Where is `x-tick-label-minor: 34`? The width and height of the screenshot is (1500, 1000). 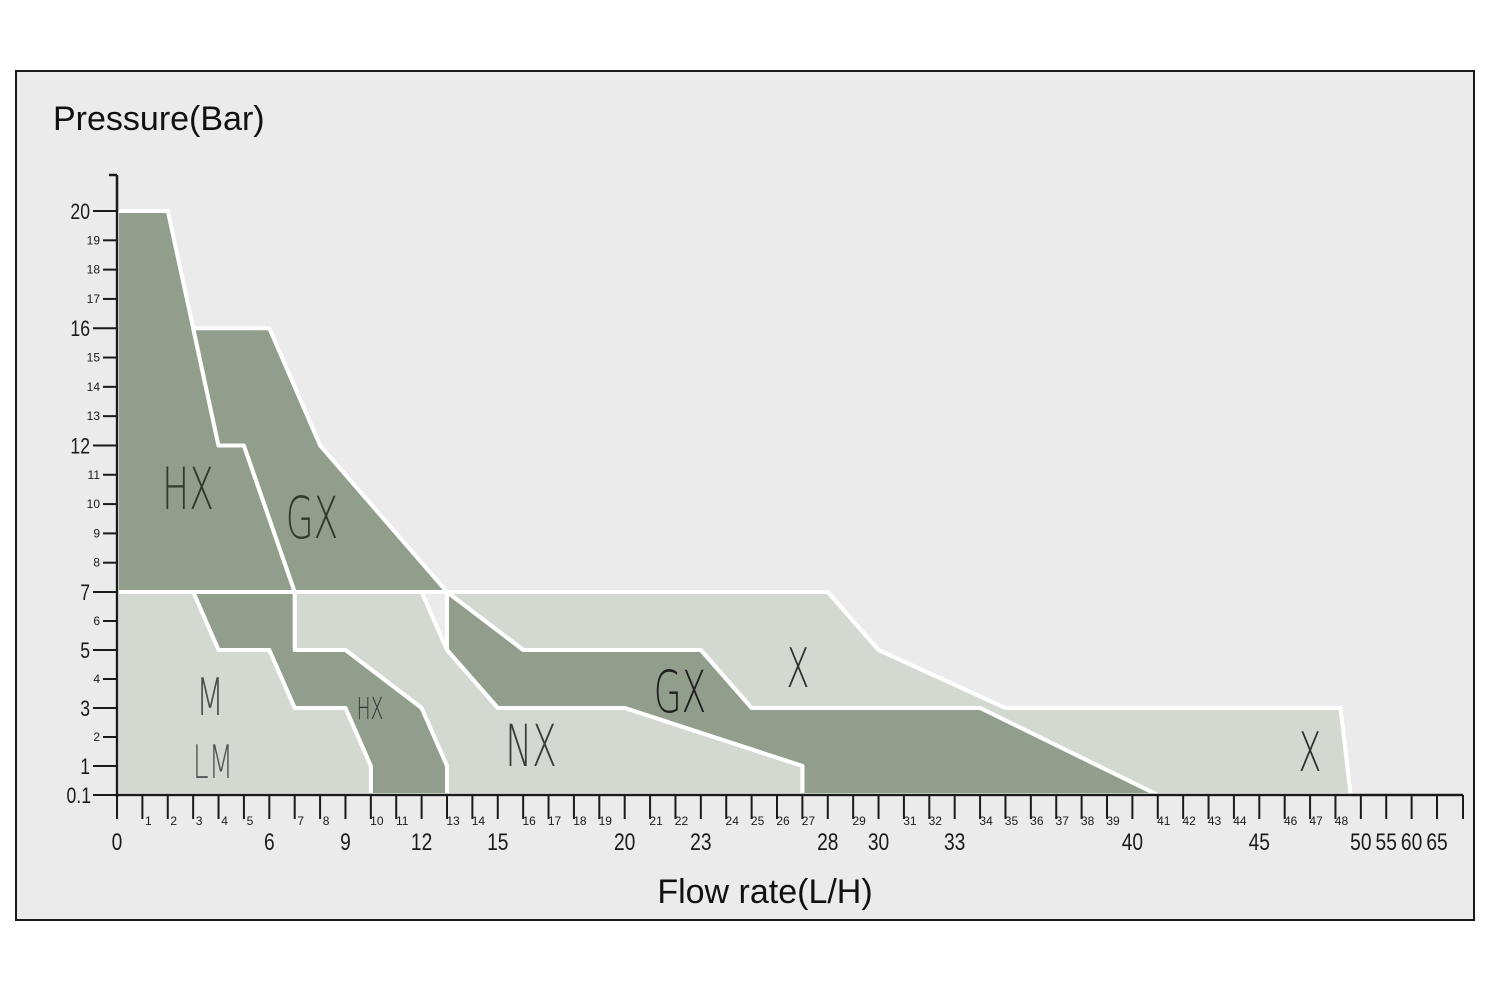
x-tick-label-minor: 34 is located at coordinates (986, 821).